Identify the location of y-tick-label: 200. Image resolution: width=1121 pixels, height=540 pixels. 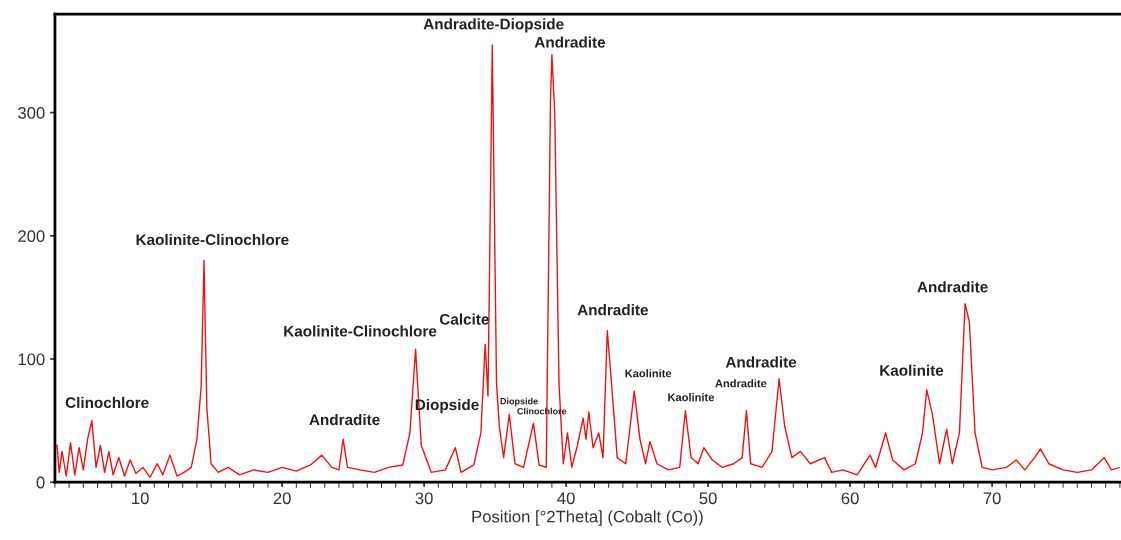
(31, 236).